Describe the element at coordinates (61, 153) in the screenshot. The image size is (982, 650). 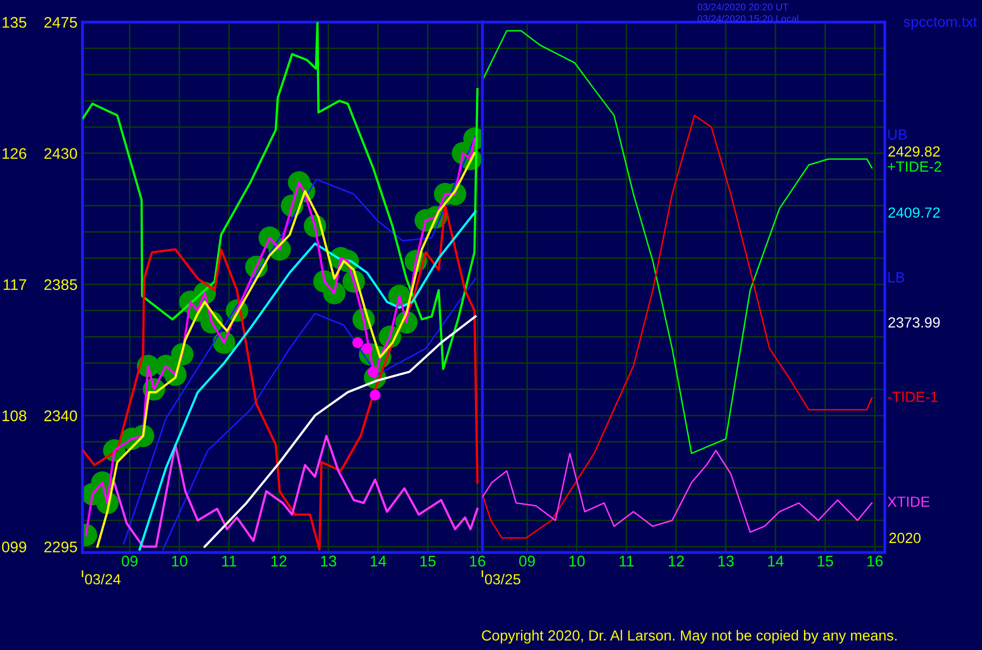
I see `y-tick-label: 2430` at that location.